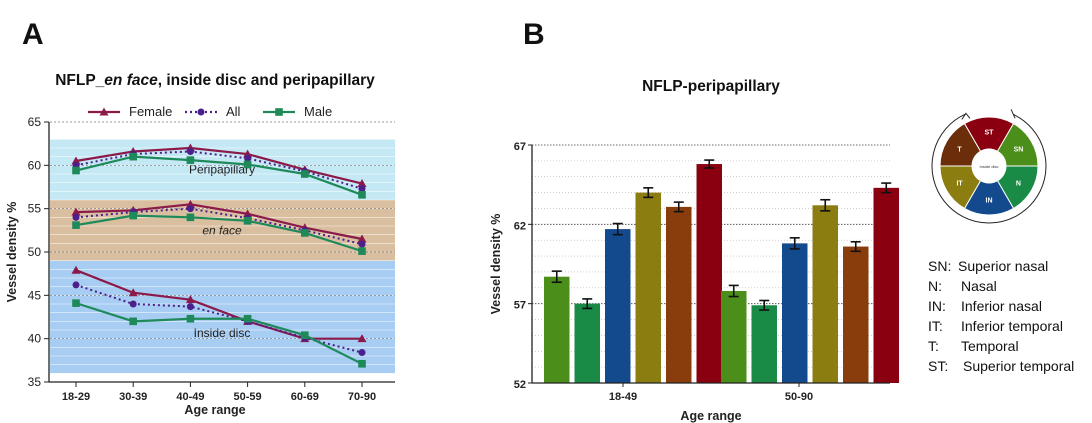 This screenshot has height=423, width=1092. I want to click on arrow-icon, so click(966, 116).